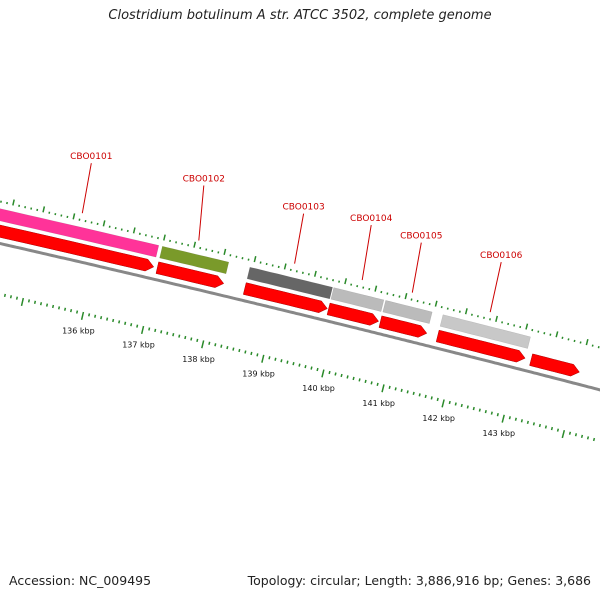 Image resolution: width=600 pixels, height=600 pixels. Describe the element at coordinates (194, 260) in the screenshot. I see `gene-bar-cbo0102` at that location.